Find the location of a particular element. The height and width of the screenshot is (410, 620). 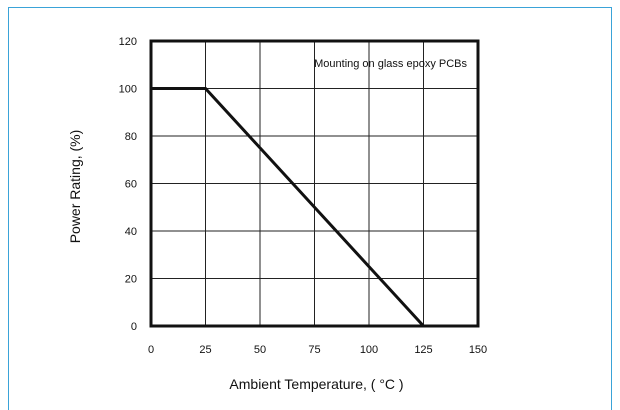

x-tick-label: 125 is located at coordinates (423, 350).